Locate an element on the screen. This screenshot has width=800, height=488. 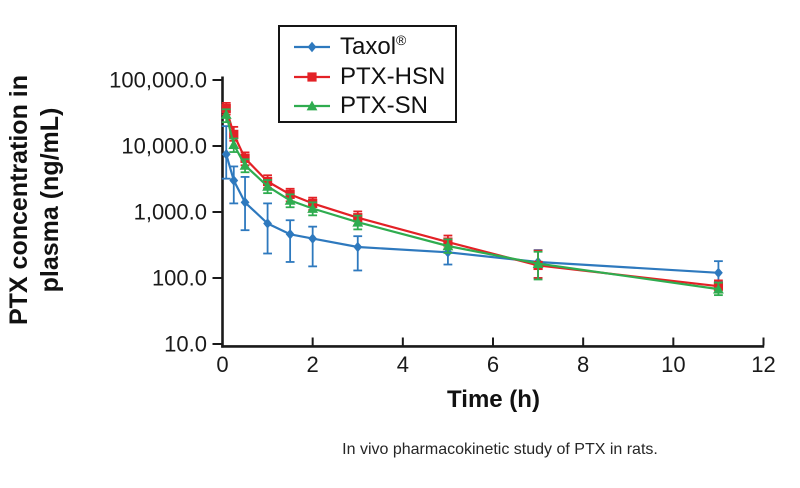
x-tick-label: 2 is located at coordinates (313, 364).